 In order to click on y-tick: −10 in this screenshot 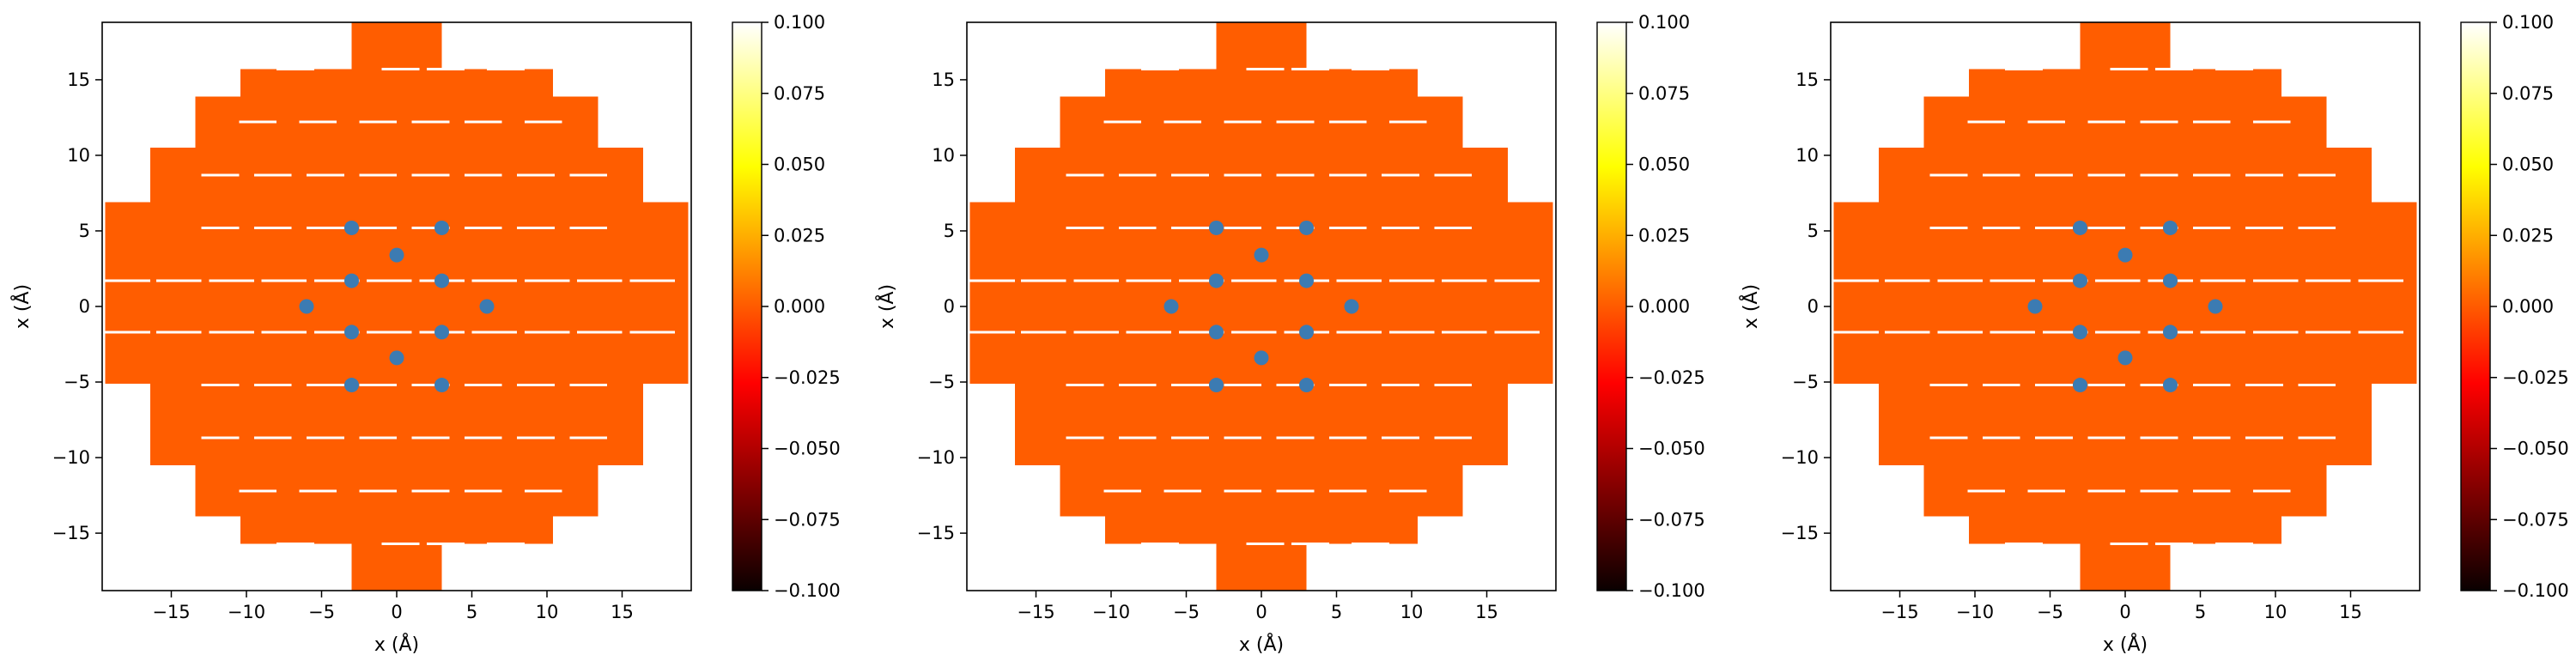, I will do `click(77, 457)`.